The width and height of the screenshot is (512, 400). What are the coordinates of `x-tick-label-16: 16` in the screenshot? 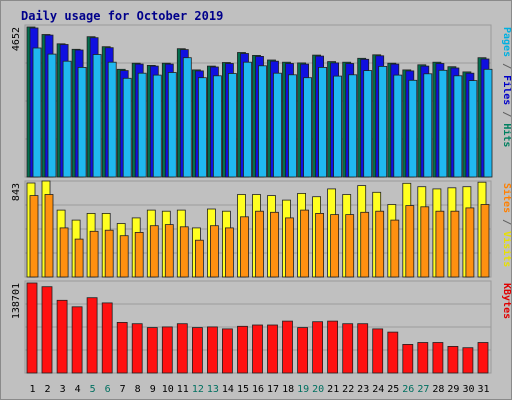 It's located at (258, 389).